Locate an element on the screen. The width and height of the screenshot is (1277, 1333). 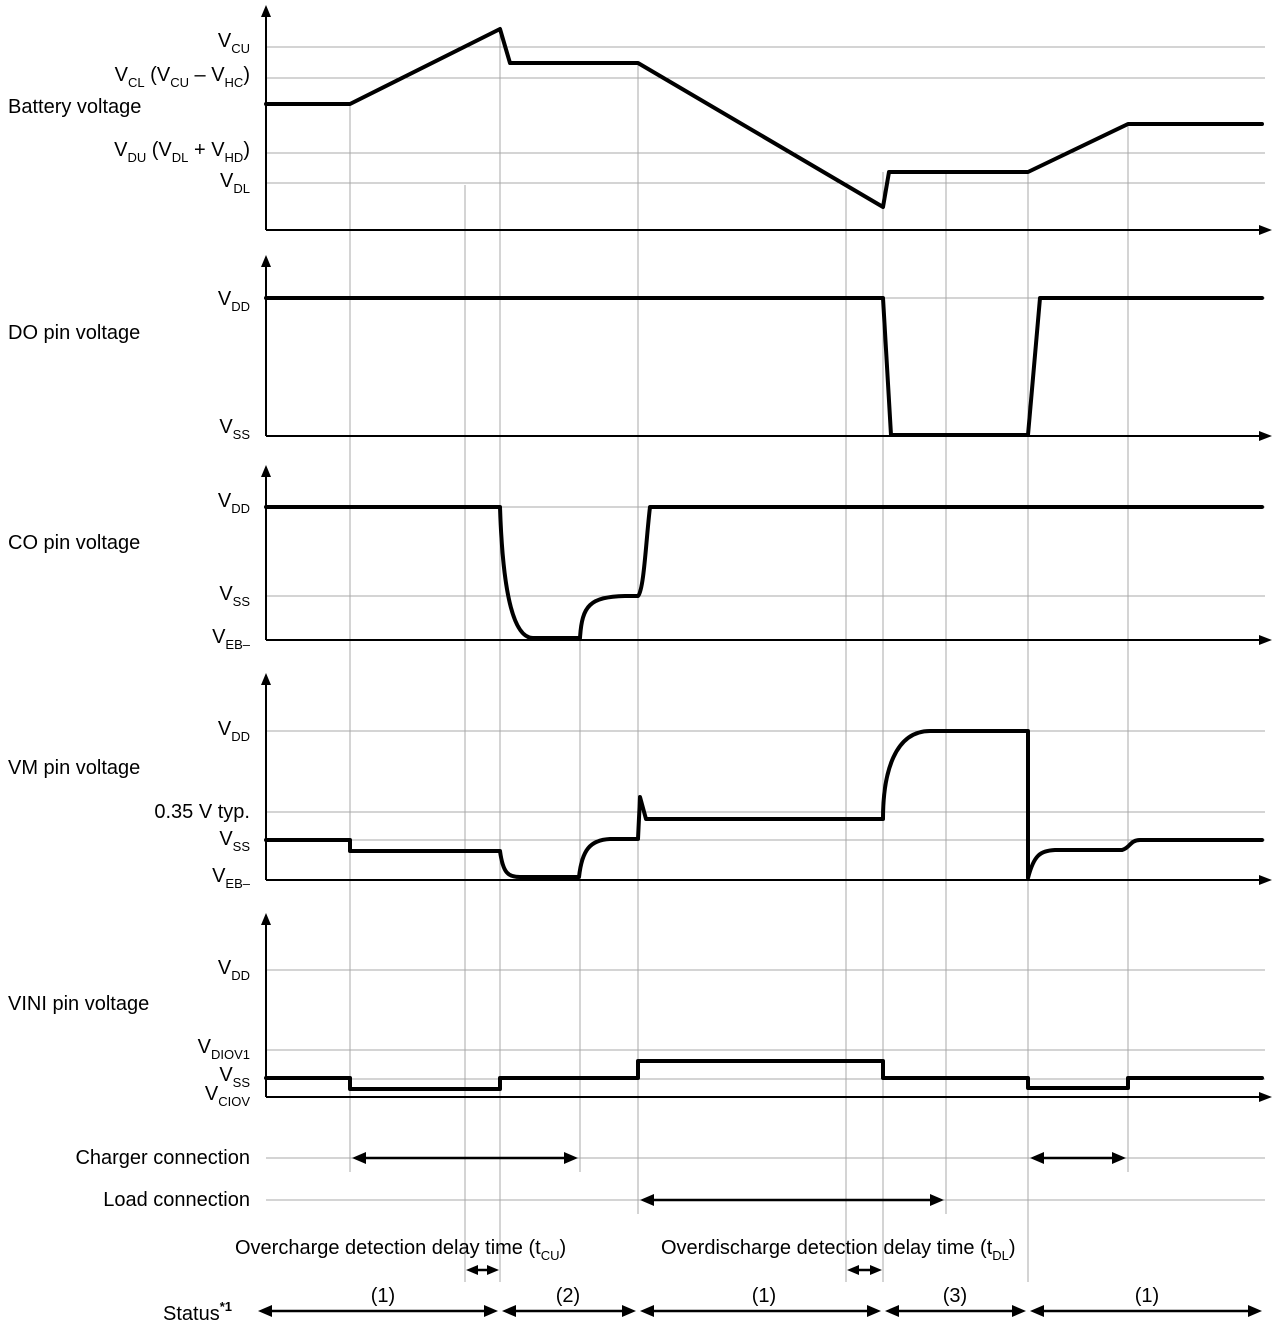
co-pin-title: CO pin voltage is located at coordinates (74, 543).